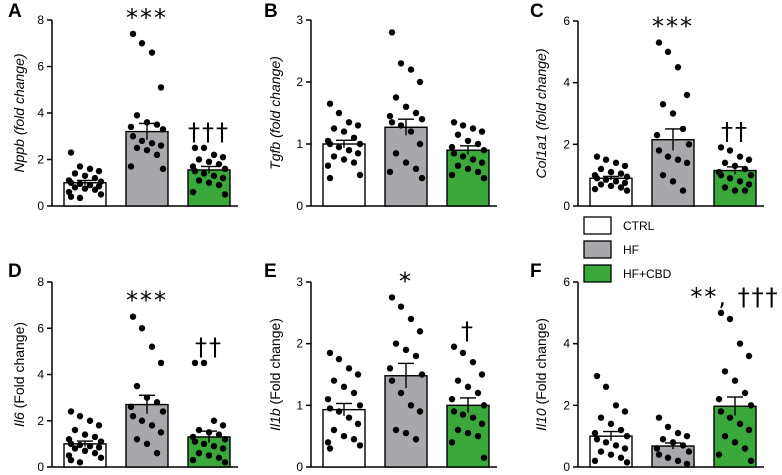  Describe the element at coordinates (147, 18) in the screenshot. I see `significance-mark: ***` at that location.